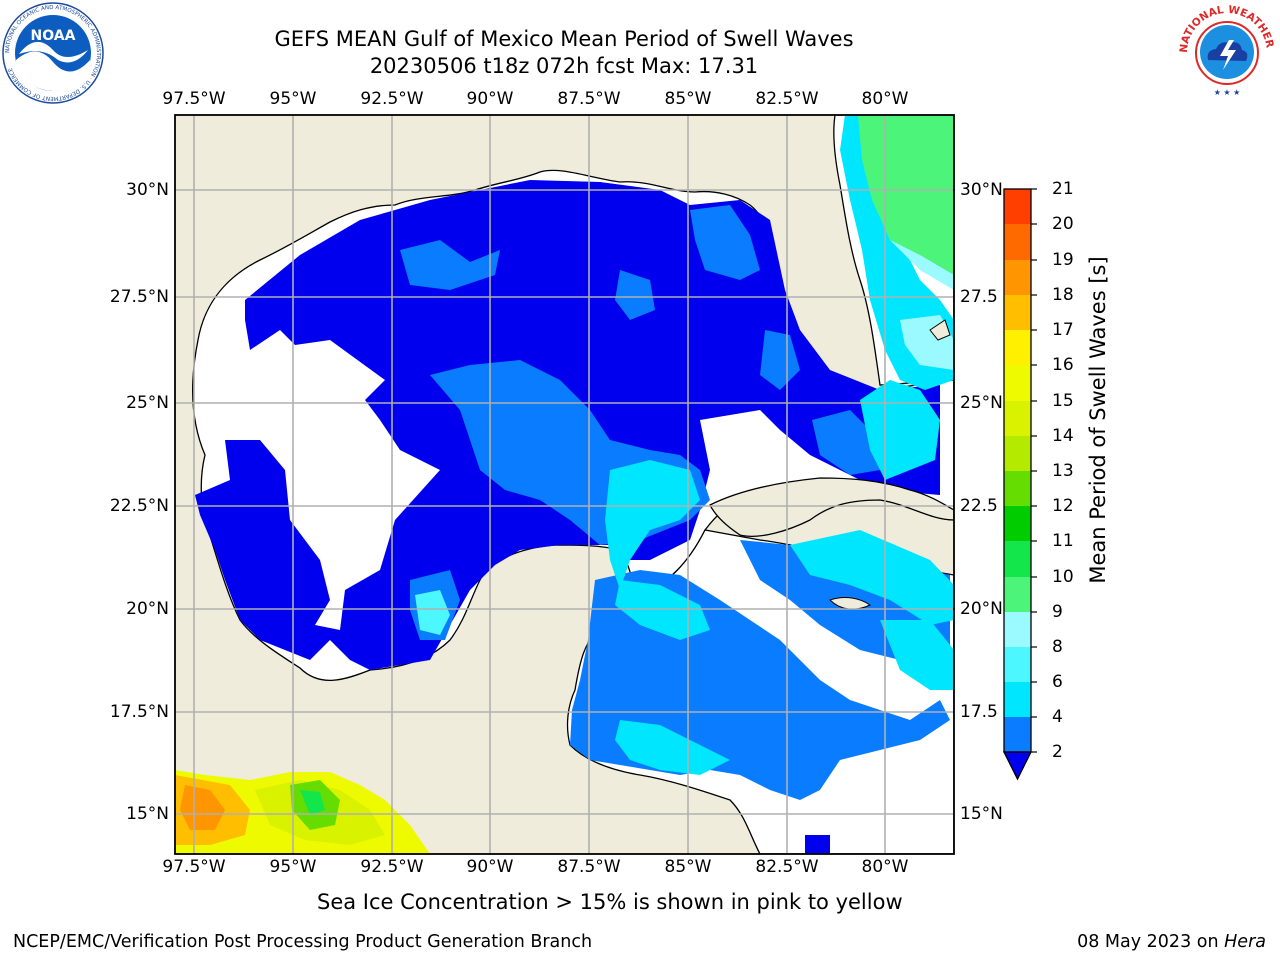 The height and width of the screenshot is (960, 1280). I want to click on lat-tick-right: 20°N, so click(981, 609).